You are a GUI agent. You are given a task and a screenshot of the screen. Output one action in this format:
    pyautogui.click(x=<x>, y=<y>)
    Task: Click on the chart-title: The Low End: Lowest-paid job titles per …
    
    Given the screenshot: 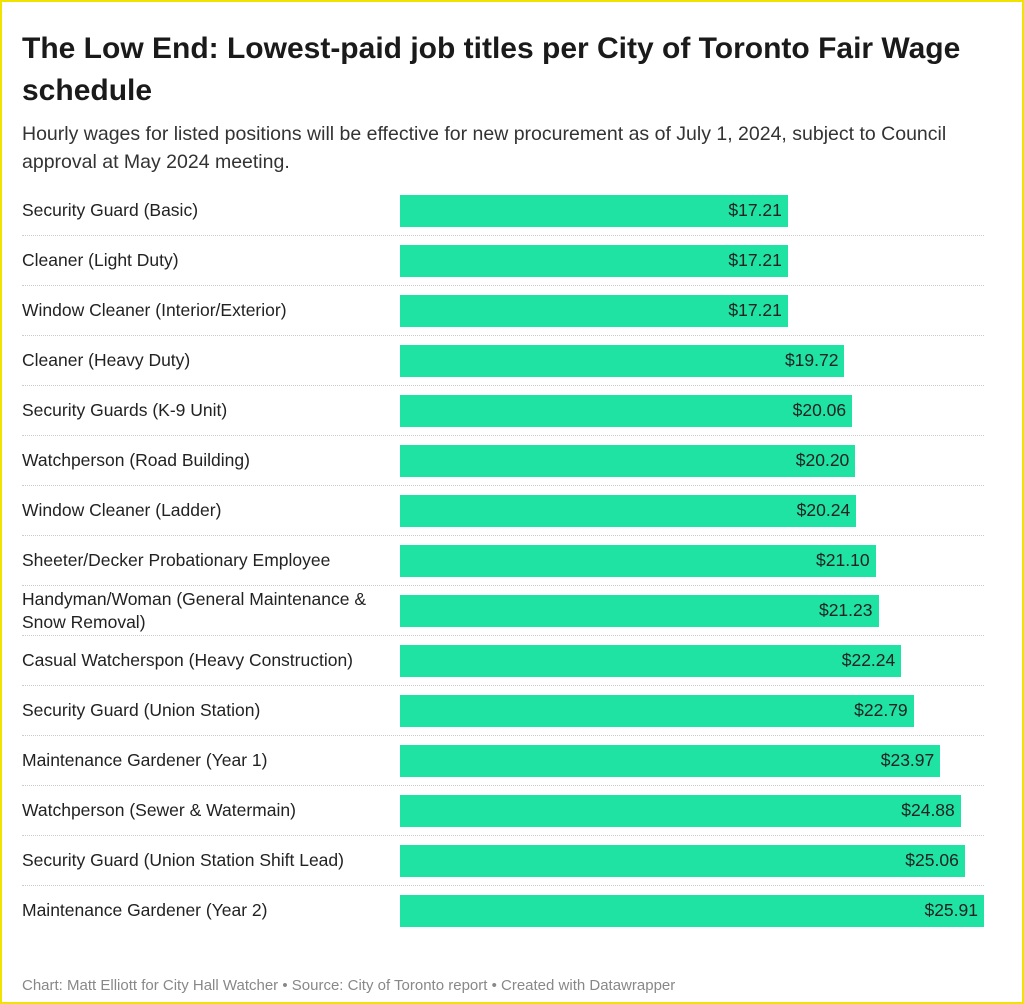 What is the action you would take?
    pyautogui.click(x=491, y=69)
    